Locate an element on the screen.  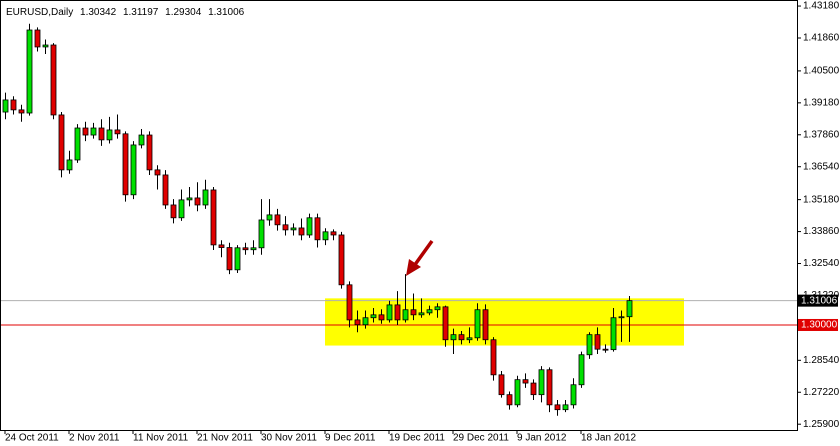
y-tick-label: 1.37860 is located at coordinates (821, 134).